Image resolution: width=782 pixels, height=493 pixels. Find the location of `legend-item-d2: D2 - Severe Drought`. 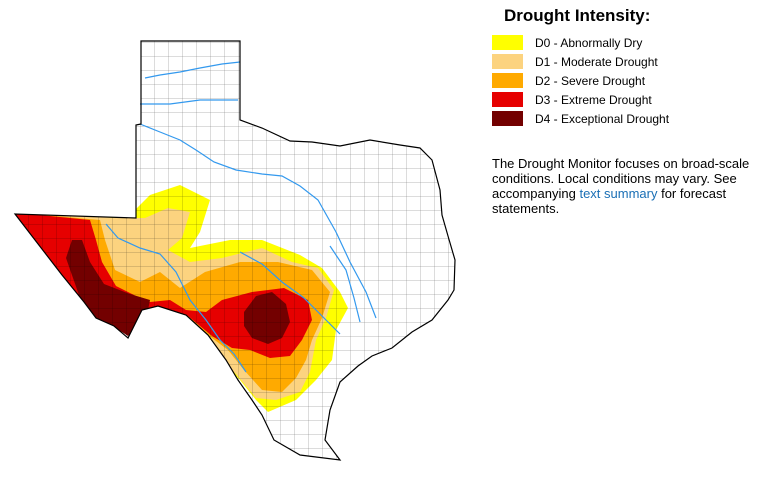

legend-item-d2: D2 - Severe Drought is located at coordinates (632, 80).